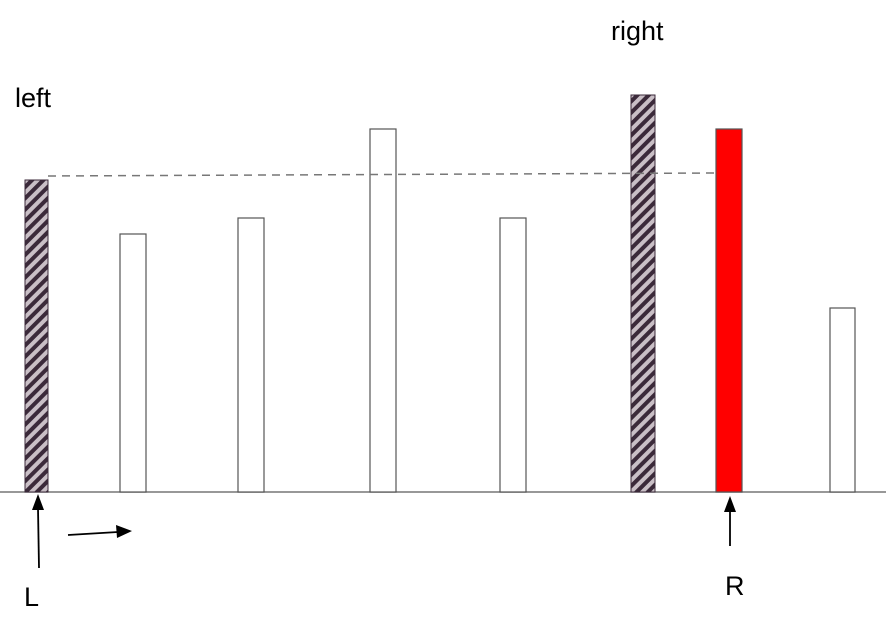  What do you see at coordinates (38, 531) in the screenshot?
I see `left-pointer-arrow` at bounding box center [38, 531].